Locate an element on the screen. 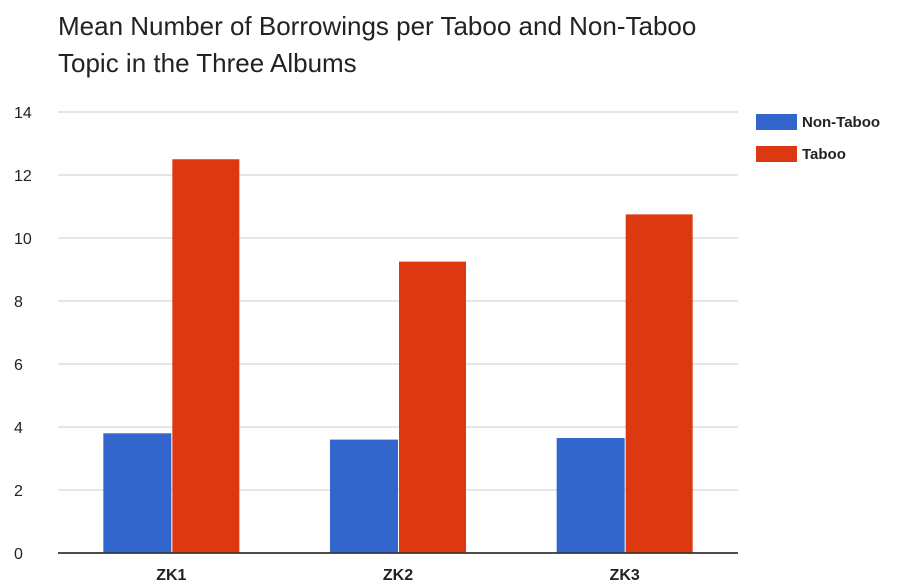 This screenshot has width=907, height=588. legend-label-non-taboo: Non-Taboo is located at coordinates (841, 122).